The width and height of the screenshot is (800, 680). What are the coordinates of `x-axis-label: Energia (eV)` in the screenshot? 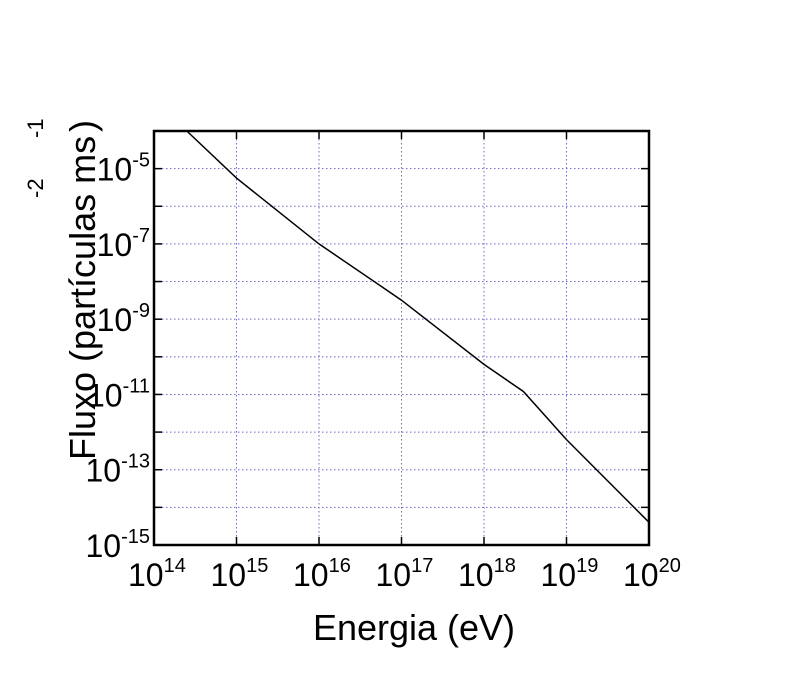 It's located at (414, 627).